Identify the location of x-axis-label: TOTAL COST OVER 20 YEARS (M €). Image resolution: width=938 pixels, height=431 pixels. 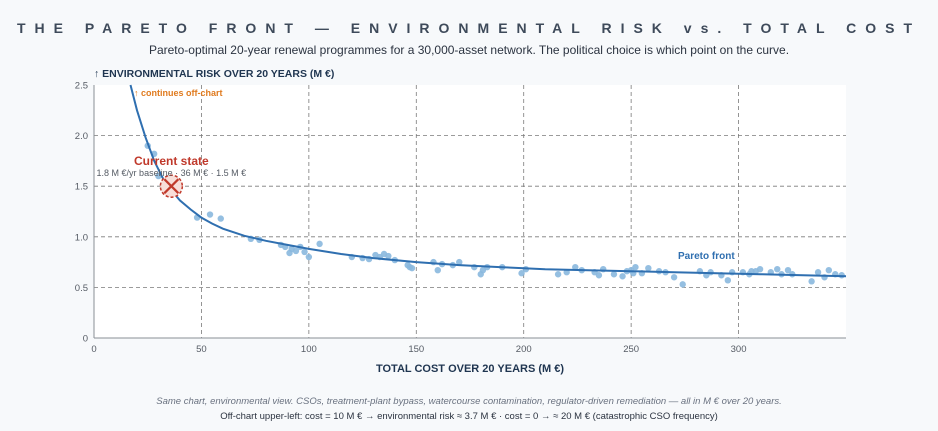
(470, 369).